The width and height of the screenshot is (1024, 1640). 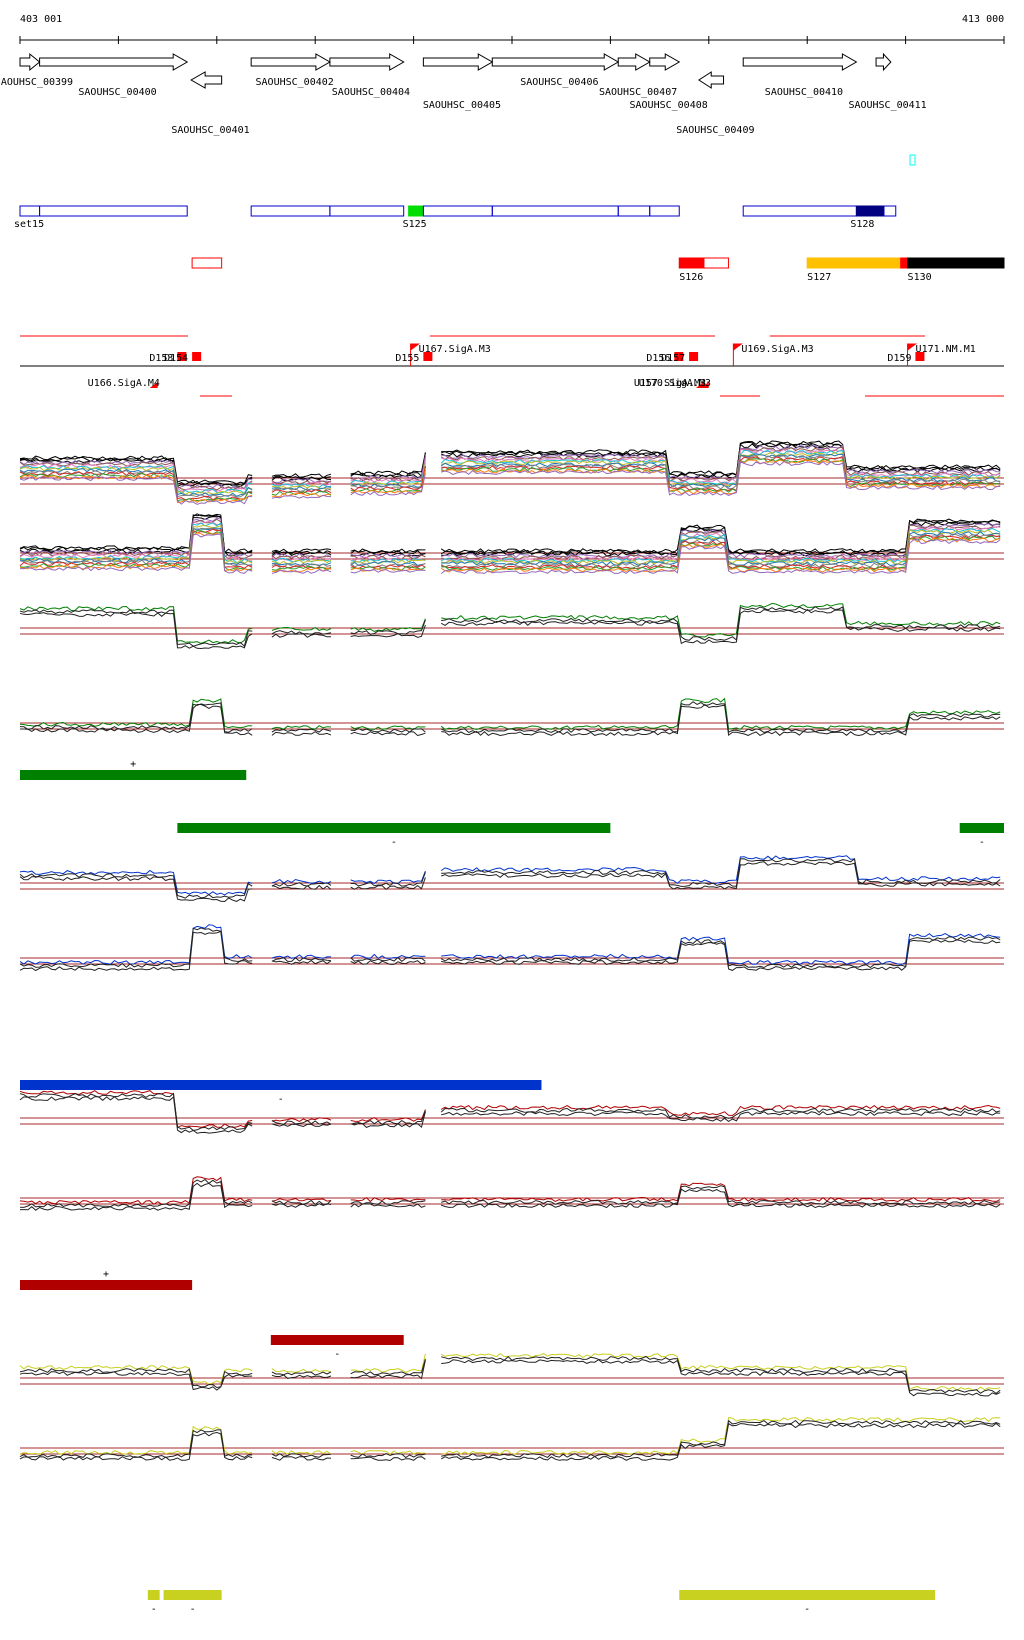 I want to click on promoter-label: U169.SigA.M3, so click(x=777, y=349).